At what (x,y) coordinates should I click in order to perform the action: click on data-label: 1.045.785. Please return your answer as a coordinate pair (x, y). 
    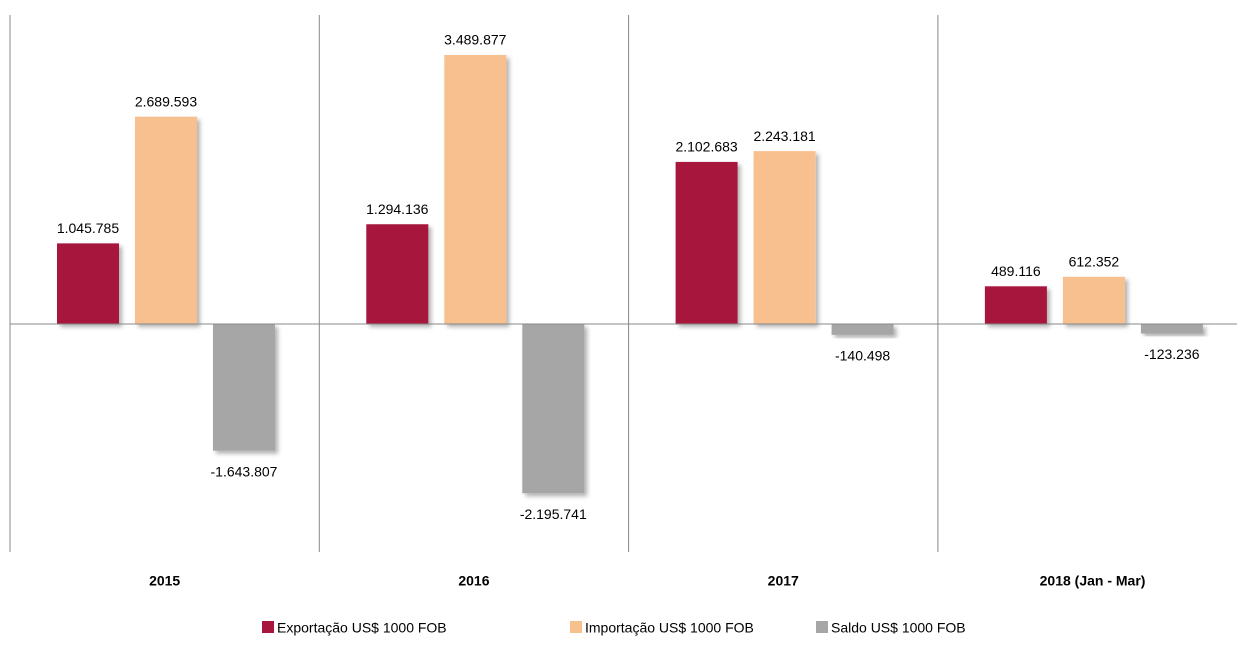
    Looking at the image, I should click on (88, 228).